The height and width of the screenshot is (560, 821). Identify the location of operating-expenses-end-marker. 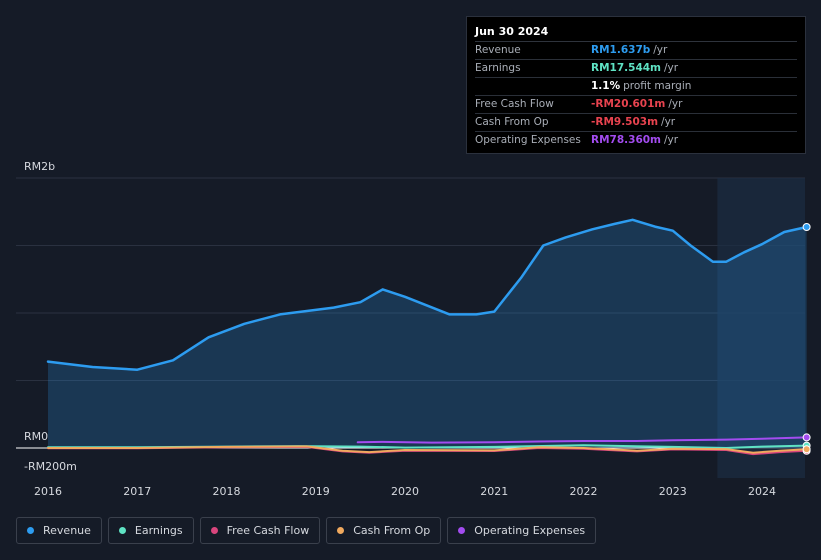
(806, 437).